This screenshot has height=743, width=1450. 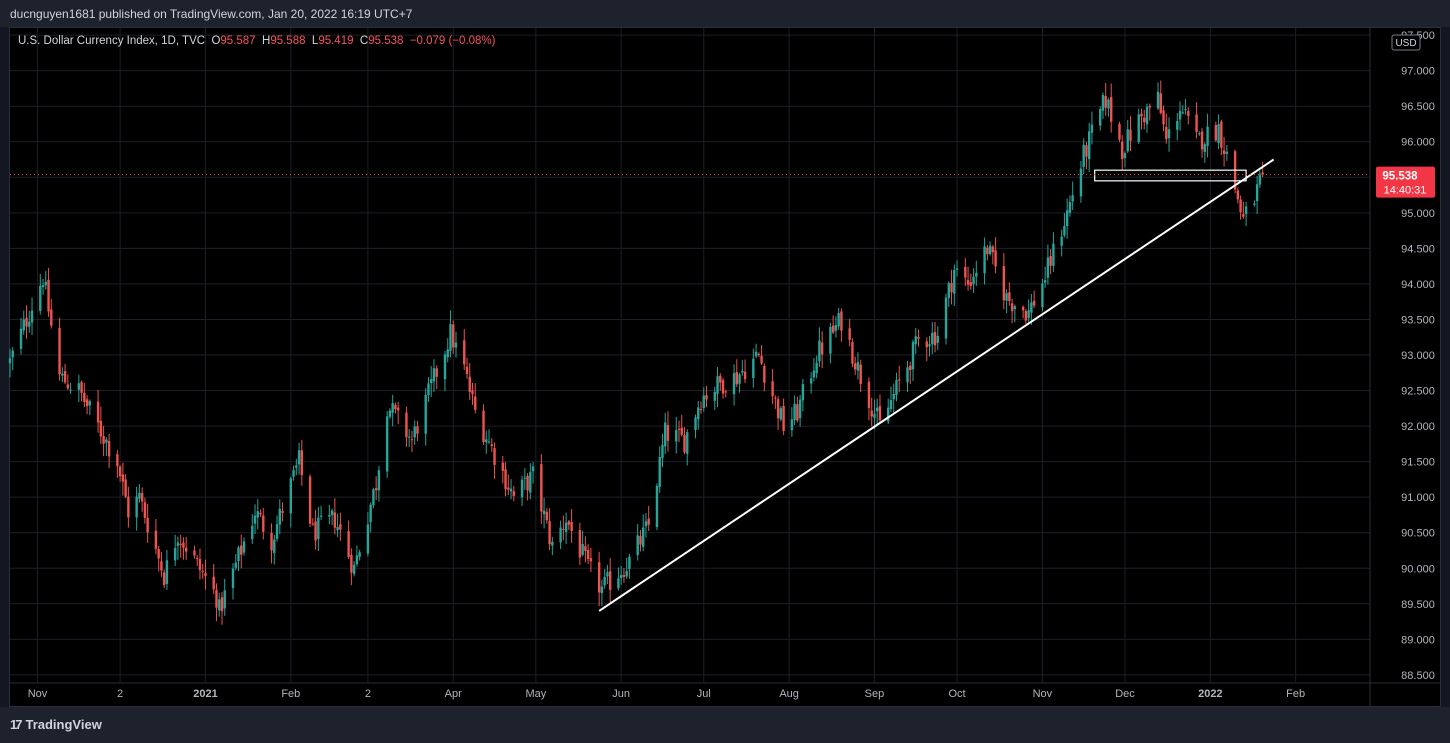 I want to click on symbol-name: U.S. Dollar Currency Index, 1D, TVC, so click(x=112, y=41).